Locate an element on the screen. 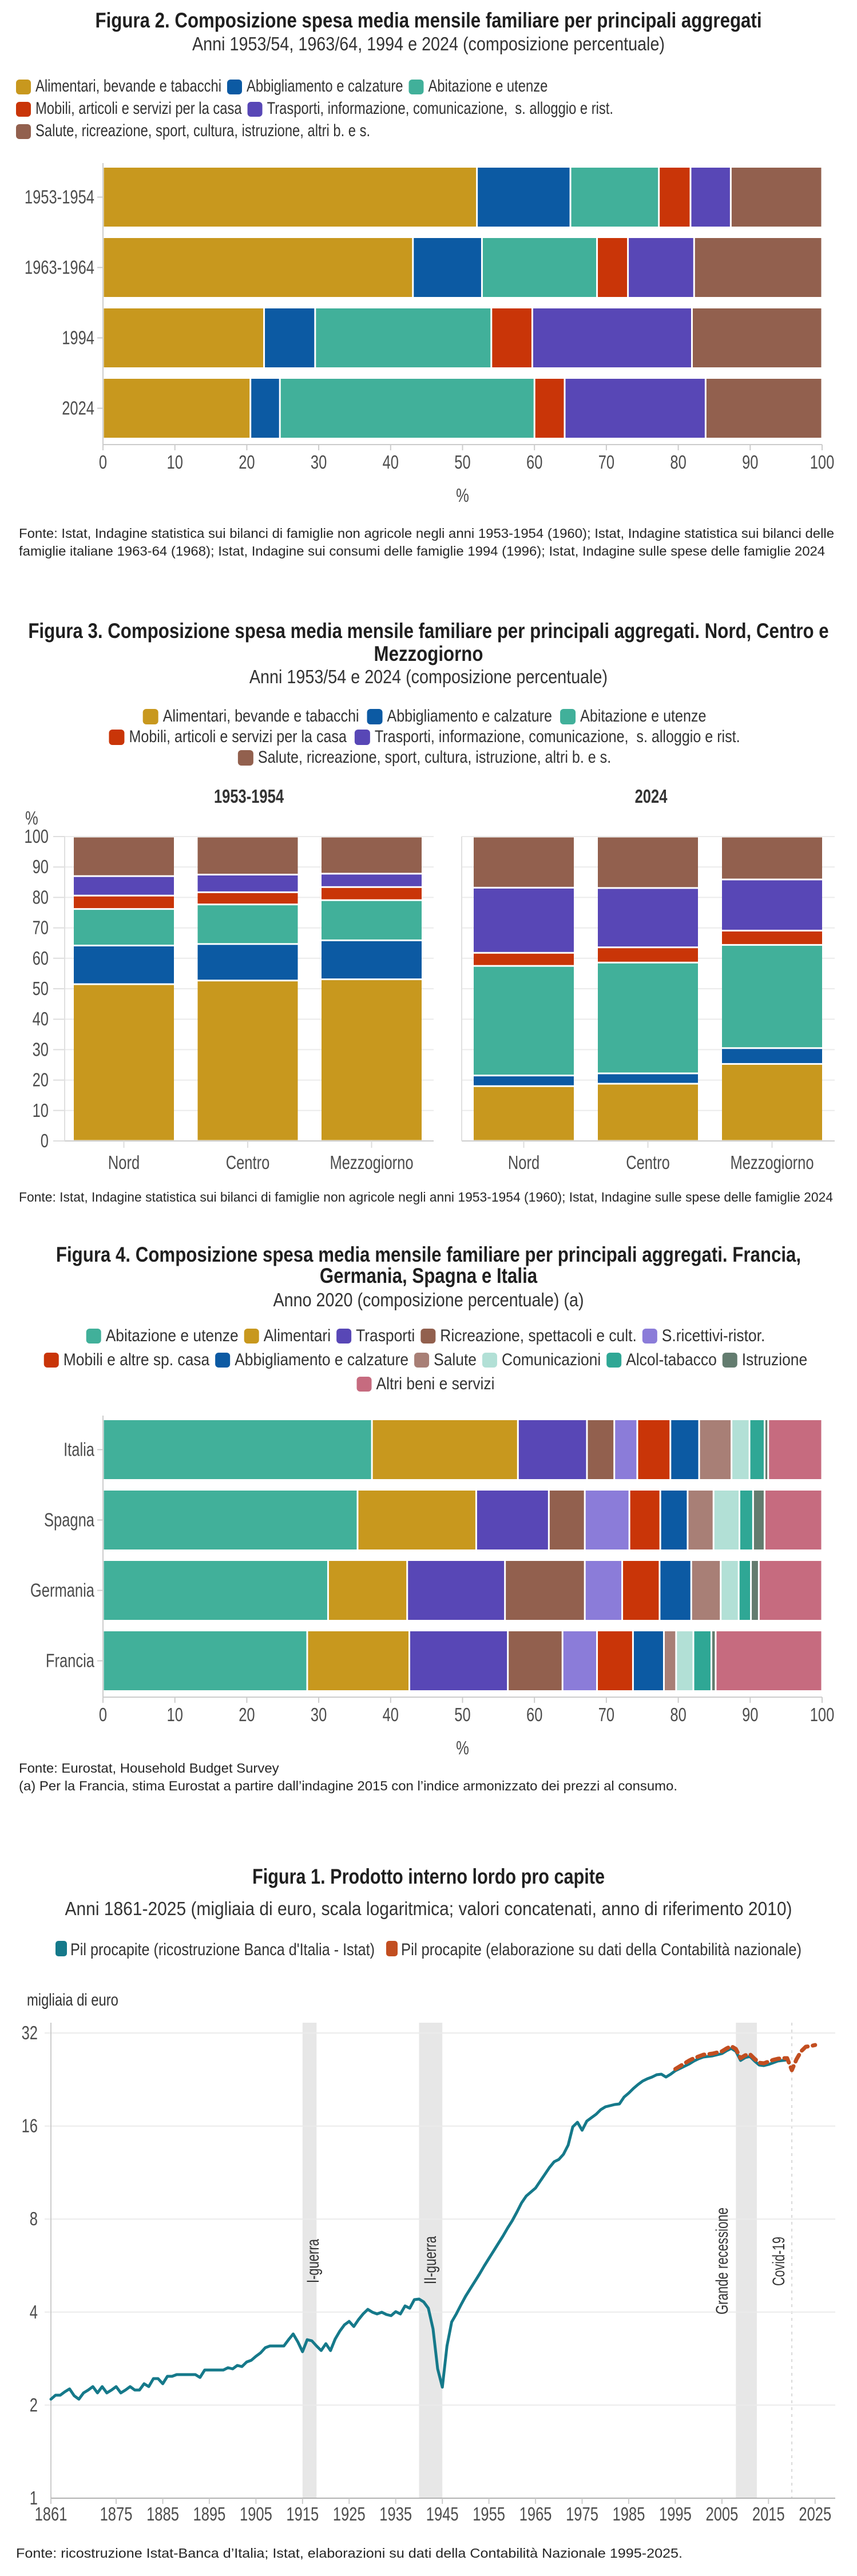  svg-text: 1925 is located at coordinates (349, 2514).